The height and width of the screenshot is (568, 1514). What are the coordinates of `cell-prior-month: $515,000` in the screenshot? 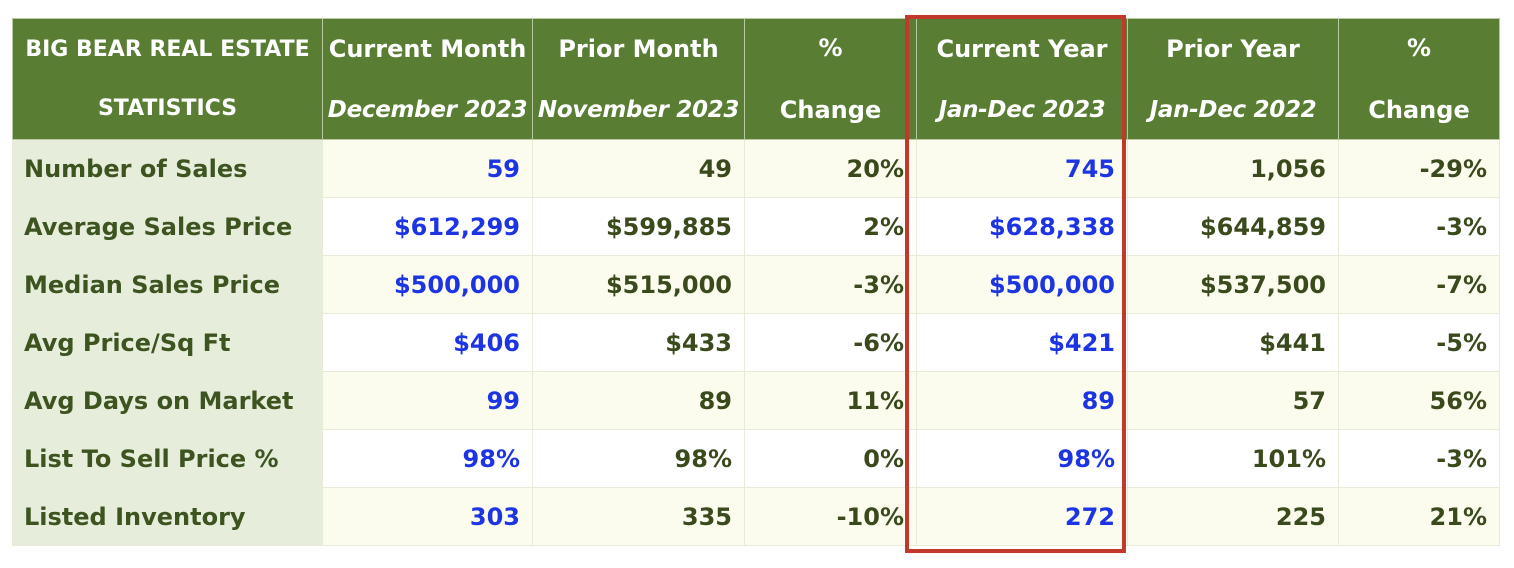 It's located at (638, 284).